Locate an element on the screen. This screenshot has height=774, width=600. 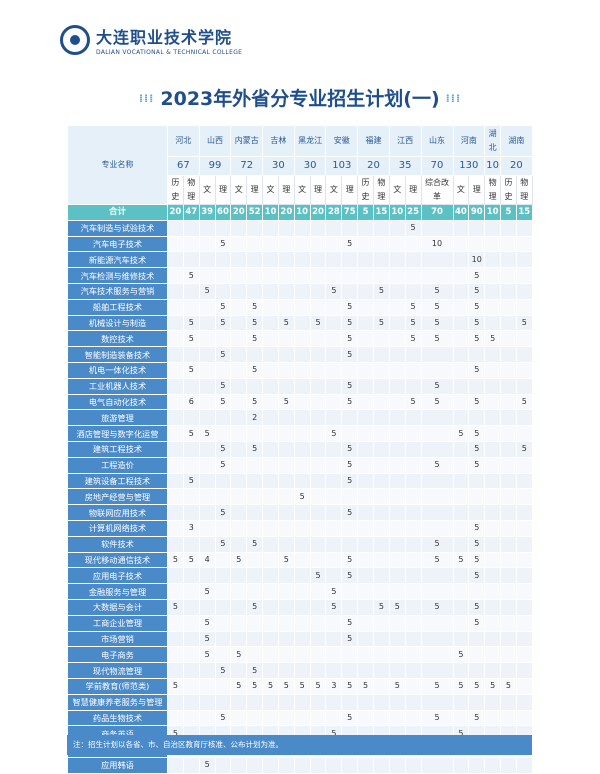
total-value: 20 is located at coordinates (175, 212).